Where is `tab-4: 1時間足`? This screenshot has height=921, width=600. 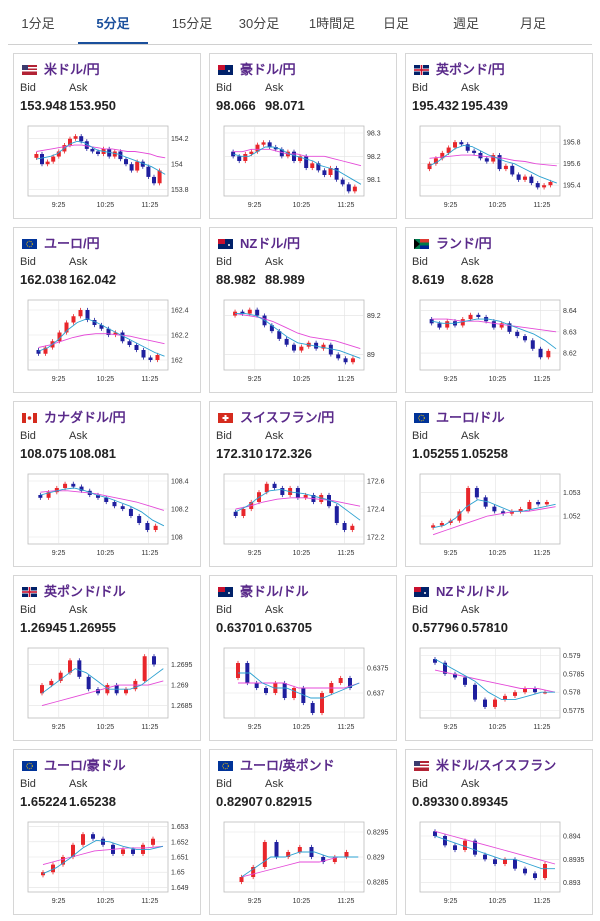 tab-4: 1時間足 is located at coordinates (332, 23).